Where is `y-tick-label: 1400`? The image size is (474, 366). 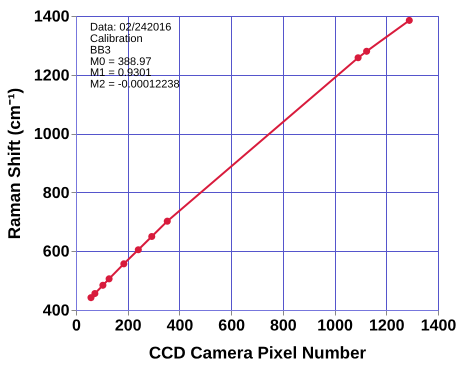
y-tick-label: 1400 is located at coordinates (52, 17).